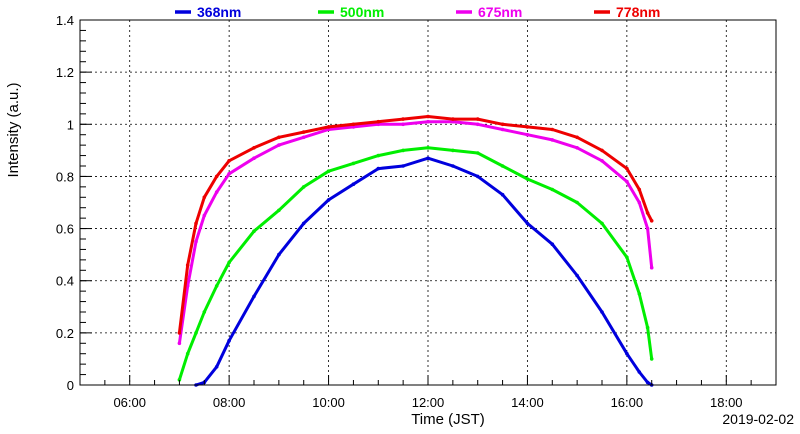 This screenshot has width=800, height=434. What do you see at coordinates (65, 20) in the screenshot?
I see `y-tick-label: 1.4` at bounding box center [65, 20].